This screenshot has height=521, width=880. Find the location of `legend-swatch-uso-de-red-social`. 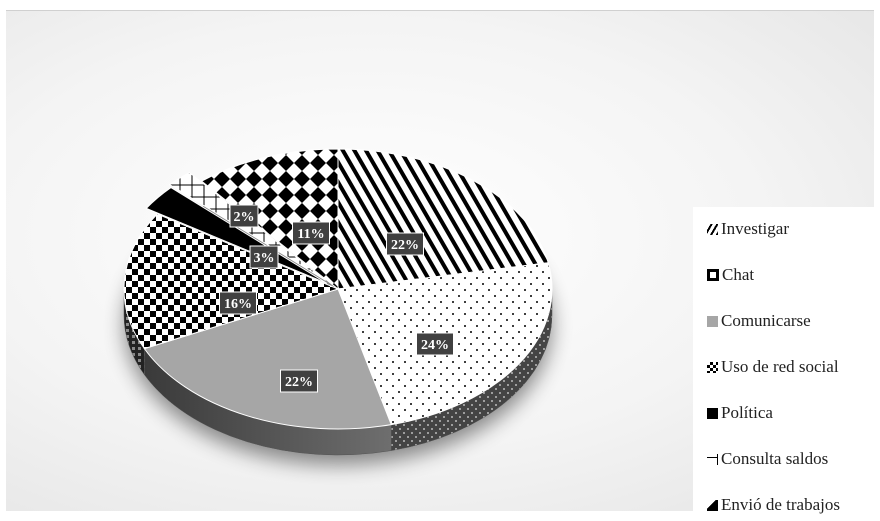

legend-swatch-uso-de-red-social is located at coordinates (712, 367).